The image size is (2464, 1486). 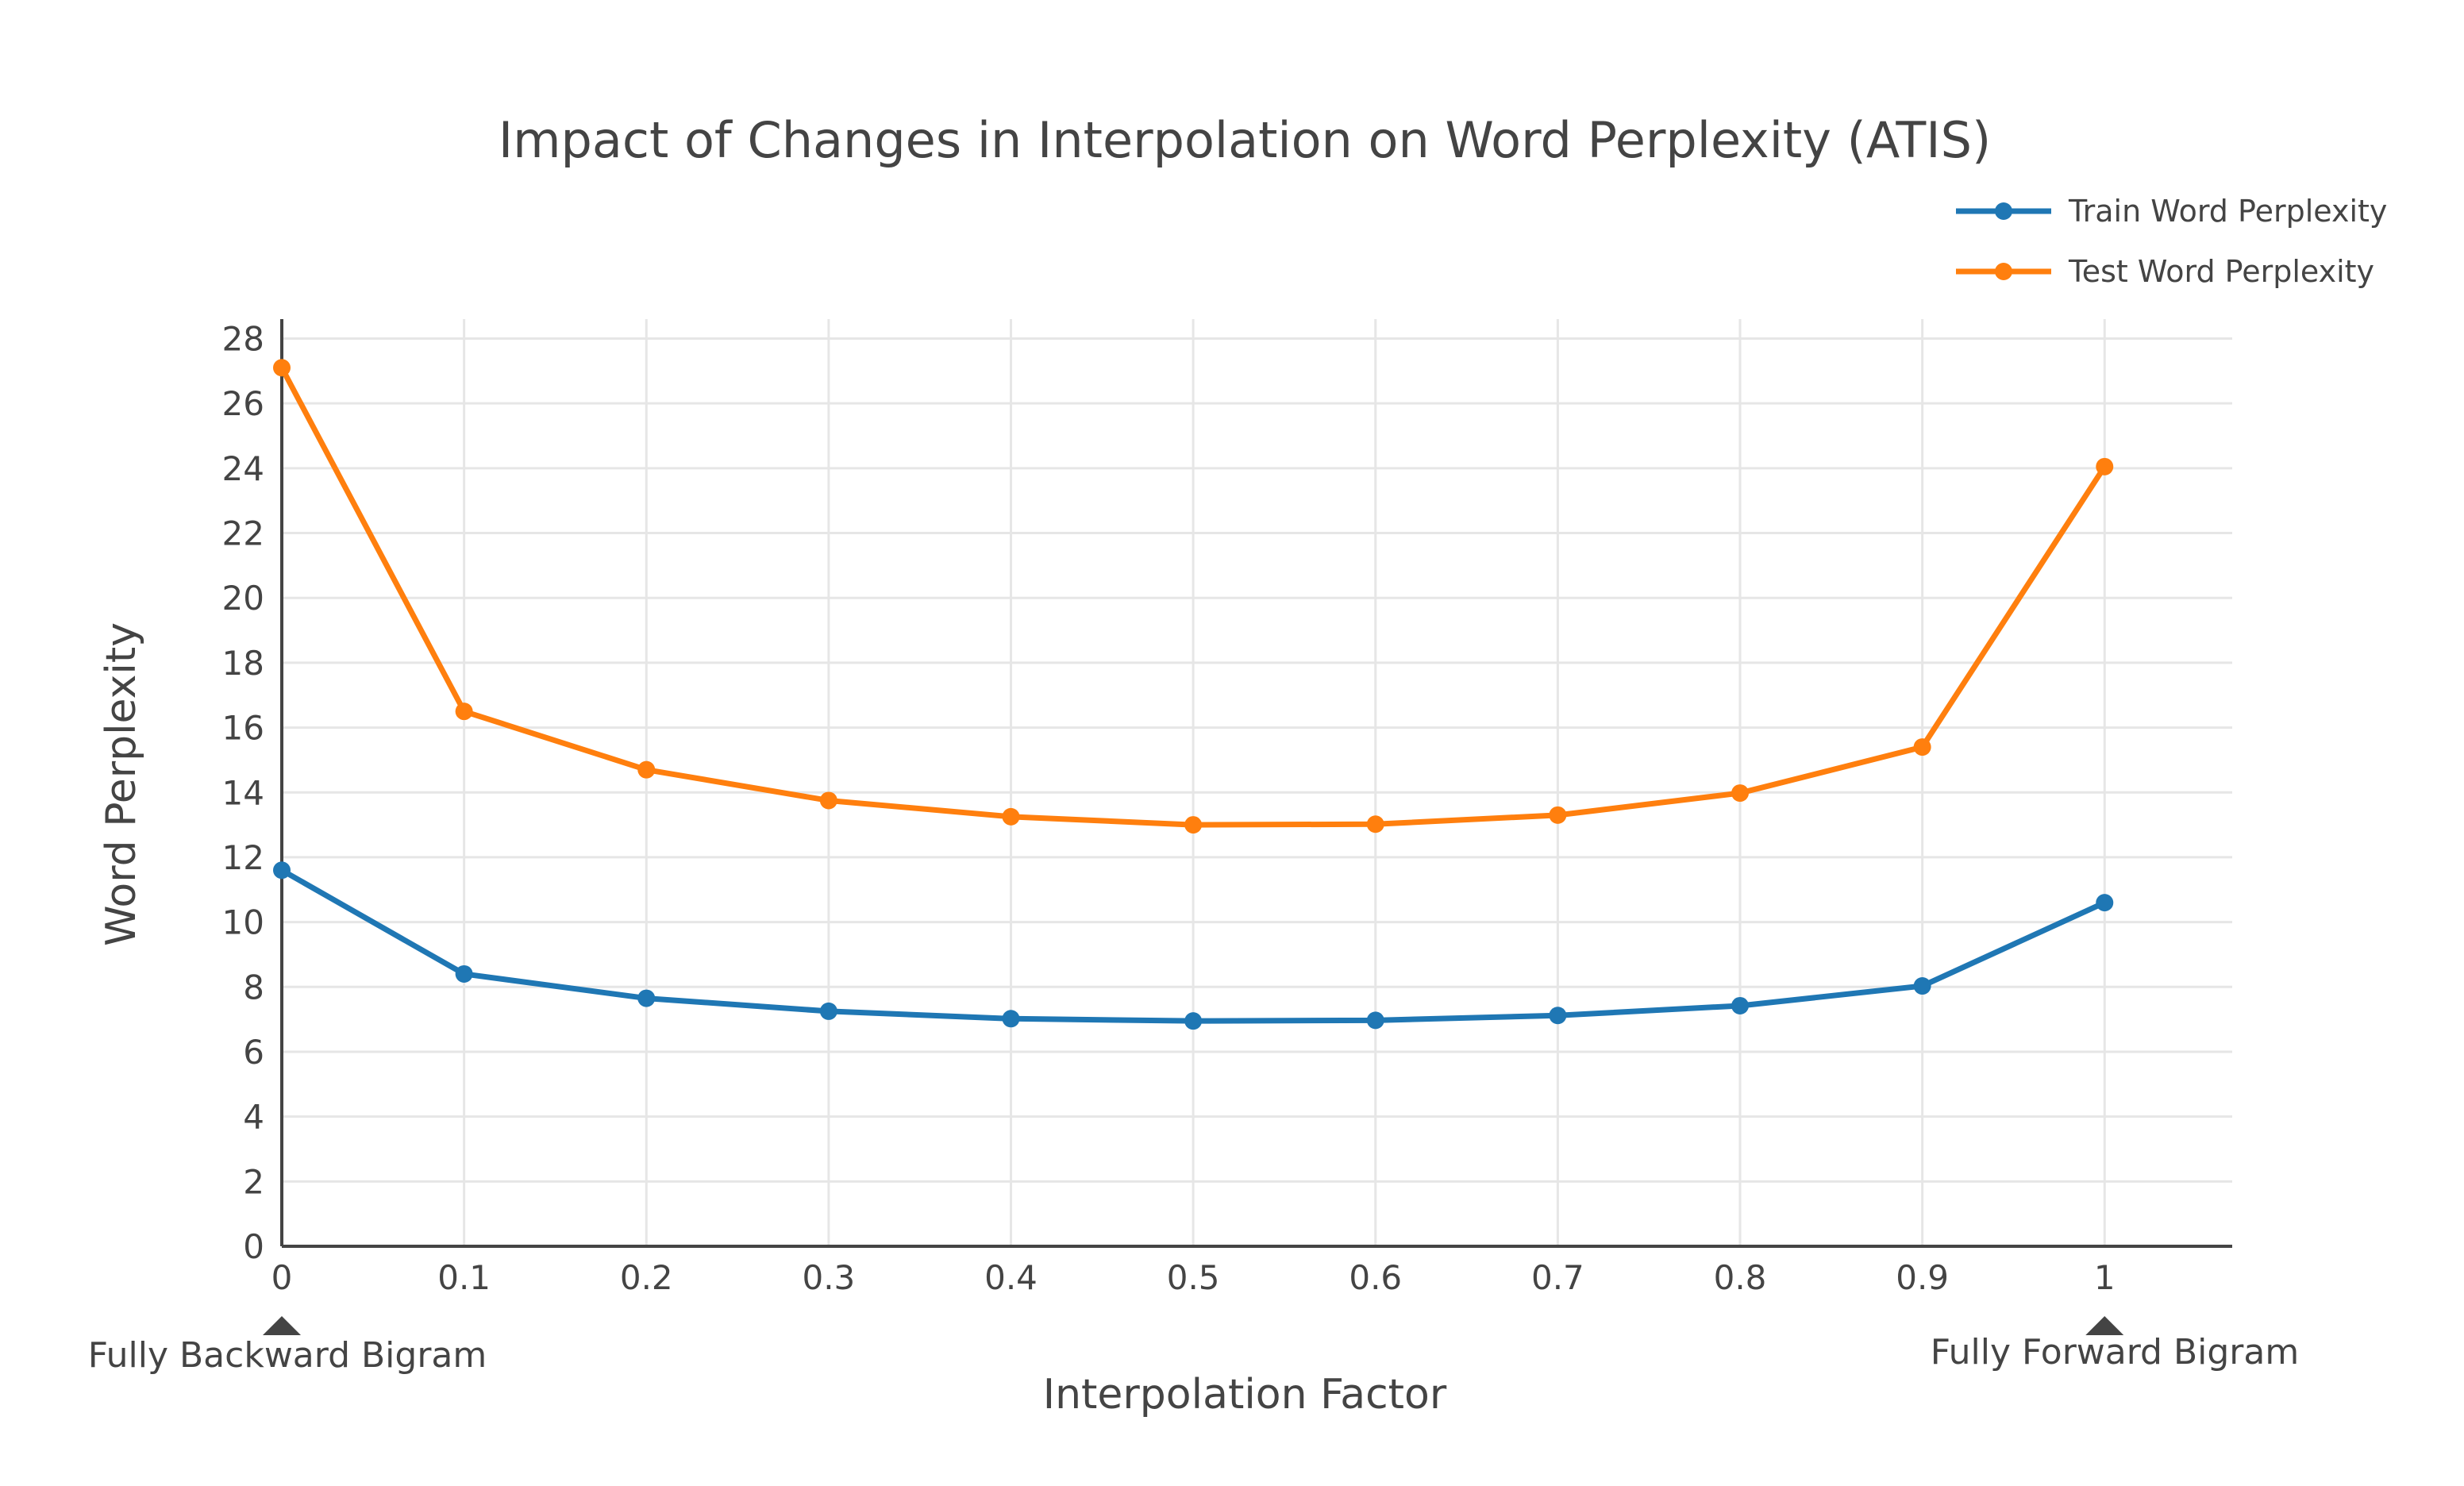 I want to click on x-axis-title: Interpolation Factor, so click(x=1245, y=1395).